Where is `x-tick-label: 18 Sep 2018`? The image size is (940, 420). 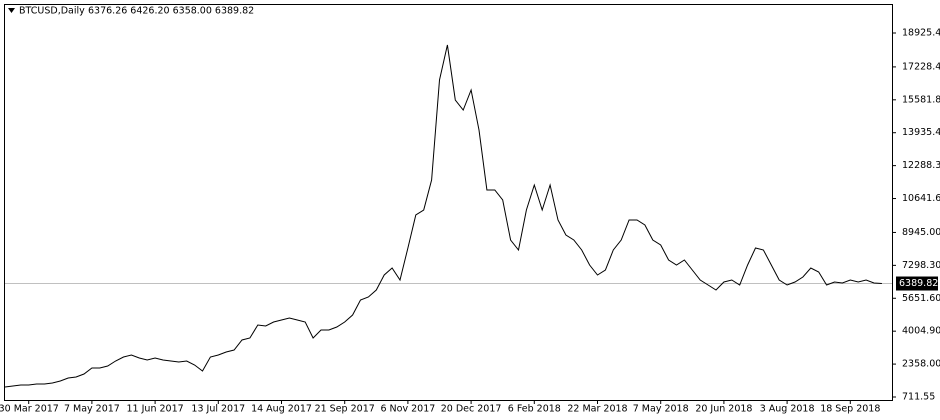 x-tick-label: 18 Sep 2018 is located at coordinates (850, 409).